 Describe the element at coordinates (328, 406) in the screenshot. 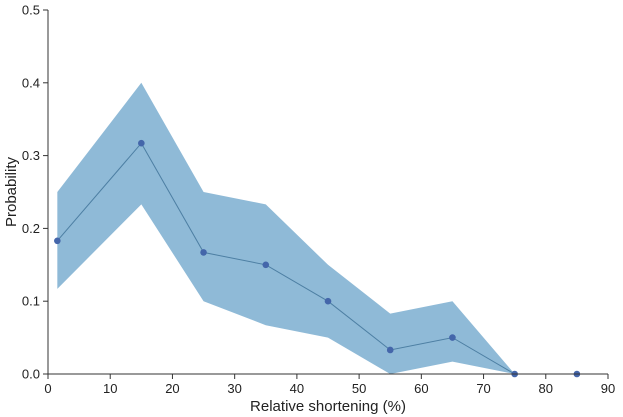

I see `x-axis-title: Relative shortening (%)` at that location.